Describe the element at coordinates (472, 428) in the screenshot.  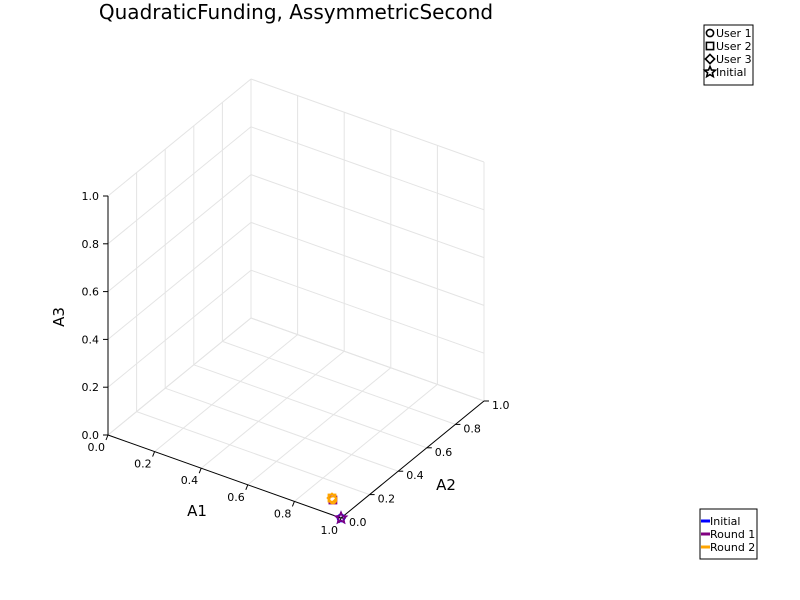
I see `y-tick-label: 0.8` at that location.